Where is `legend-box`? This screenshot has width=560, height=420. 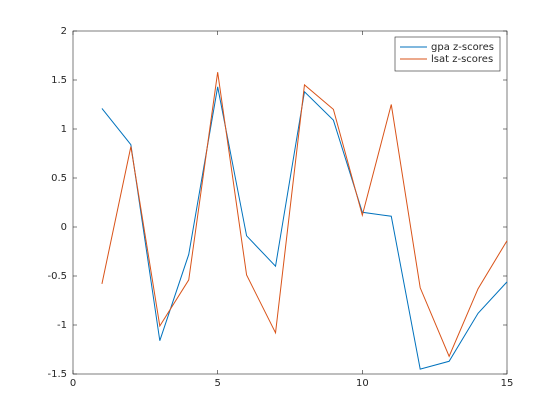 legend-box is located at coordinates (447, 54).